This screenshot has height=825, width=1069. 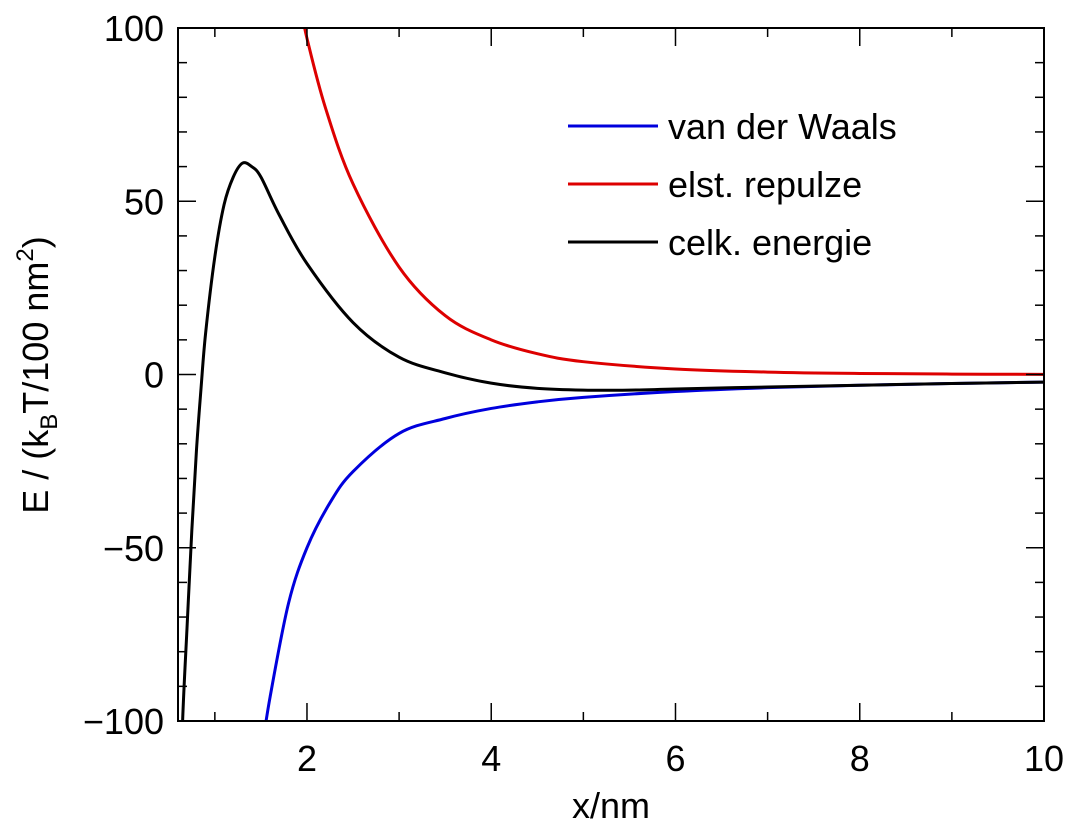 I want to click on y-tick-label: −50, so click(x=133, y=548).